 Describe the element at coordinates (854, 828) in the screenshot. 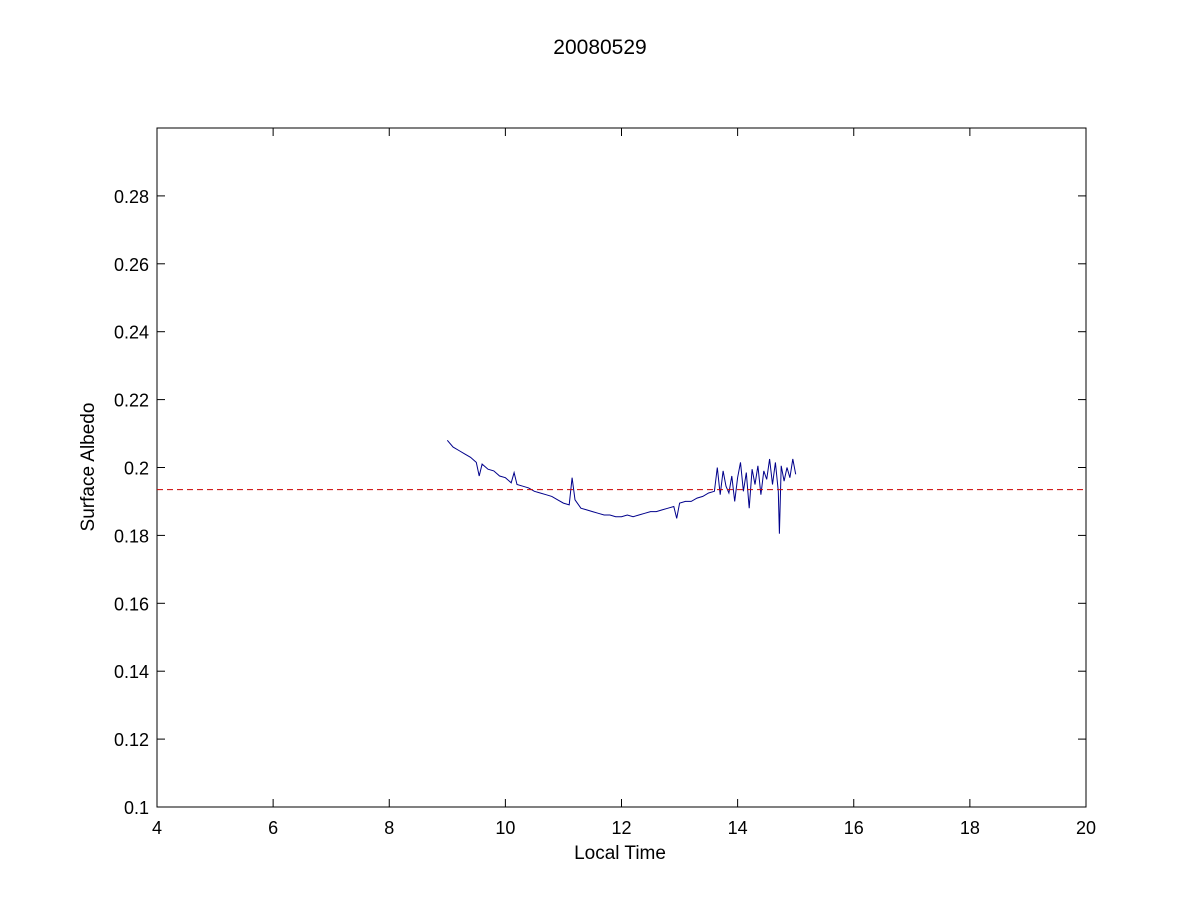

I see `x-tick-label: 16` at that location.